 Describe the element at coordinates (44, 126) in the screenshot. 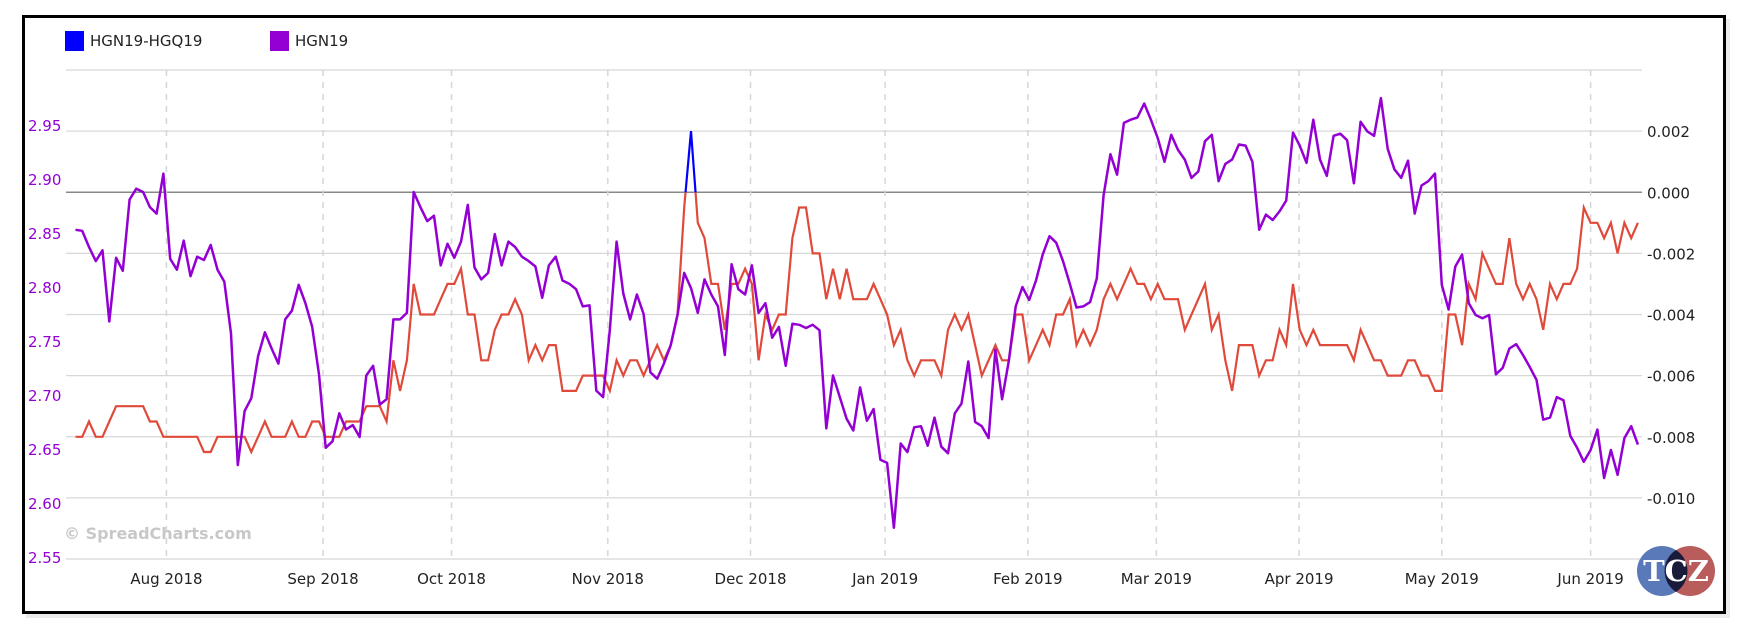

I see `left-axis-tick-label: 2.95` at that location.